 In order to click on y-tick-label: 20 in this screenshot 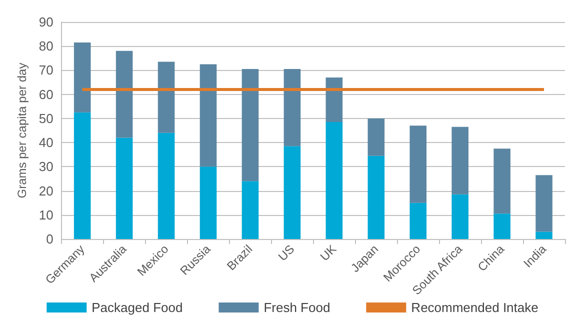, I will do `click(46, 190)`.